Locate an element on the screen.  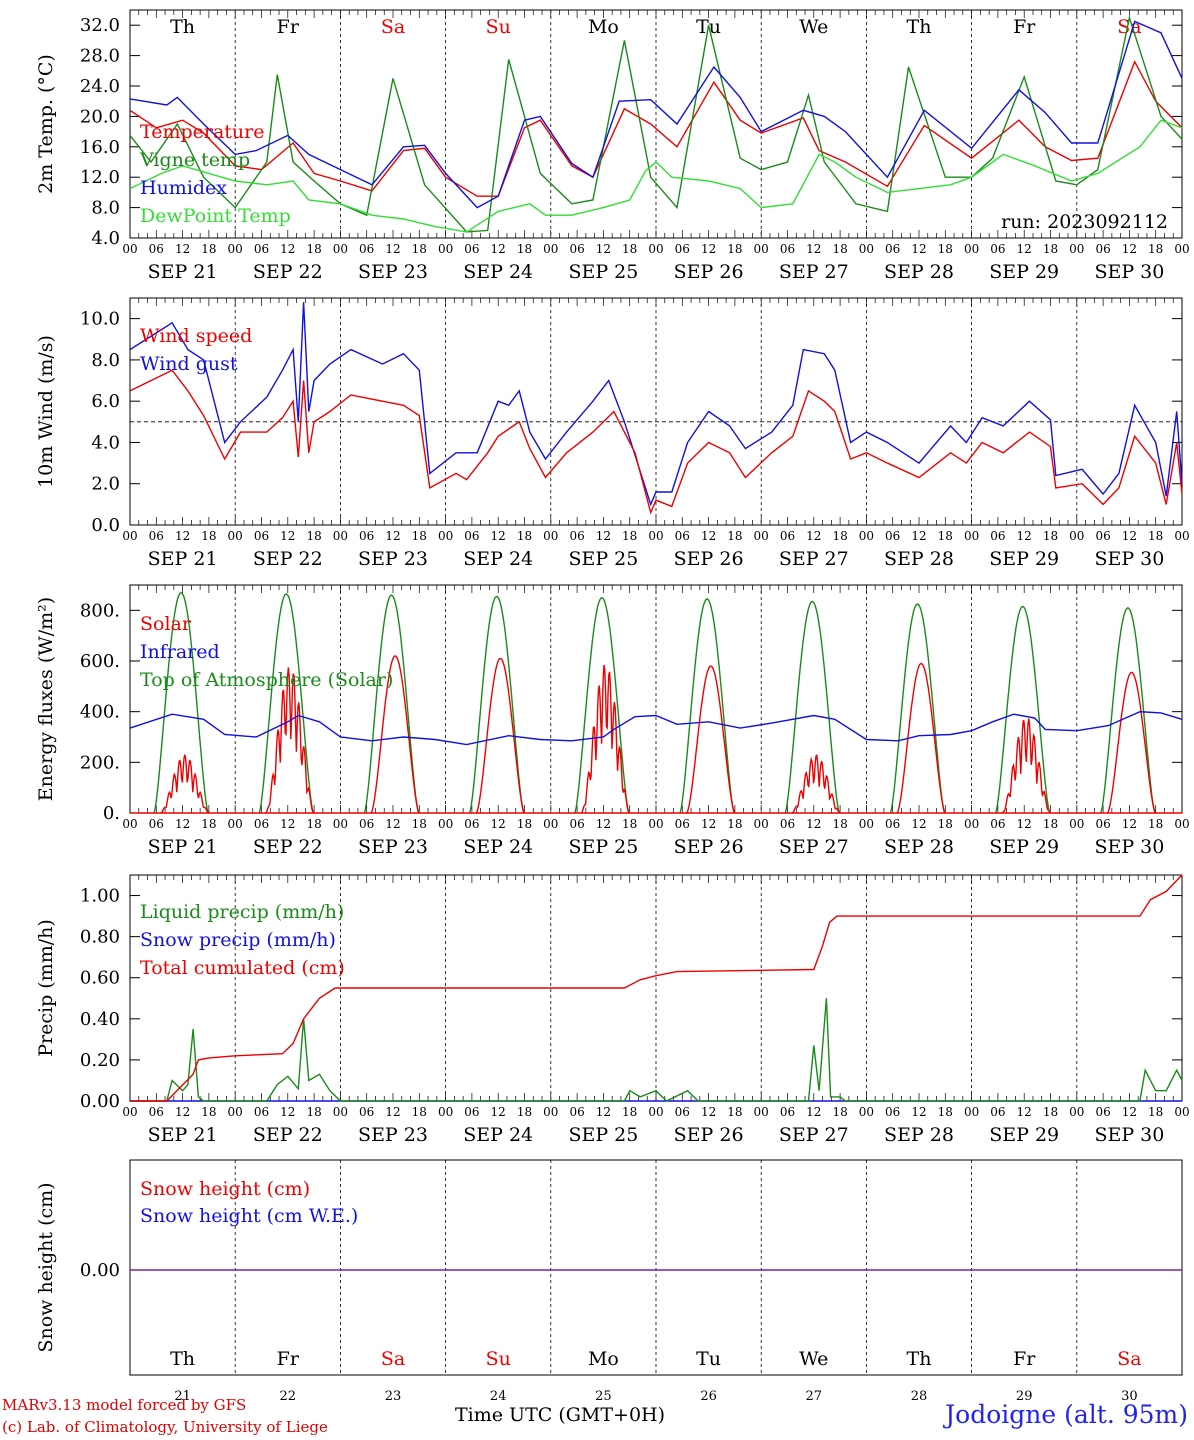
weekday-label: Su is located at coordinates (498, 1359).